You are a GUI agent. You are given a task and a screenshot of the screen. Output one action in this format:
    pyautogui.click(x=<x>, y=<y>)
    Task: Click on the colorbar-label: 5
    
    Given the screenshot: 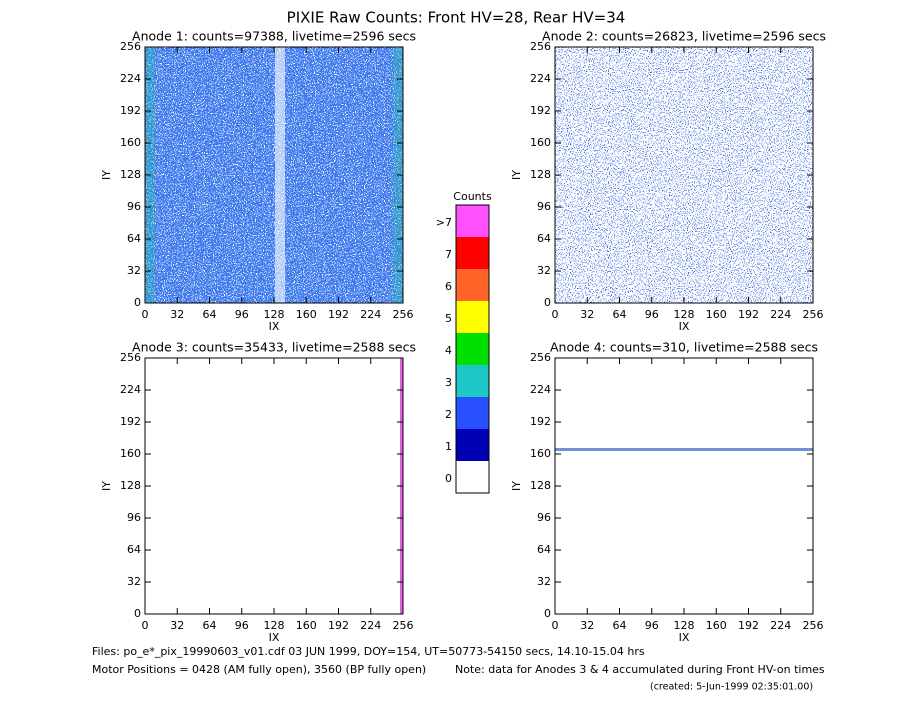 What is the action you would take?
    pyautogui.click(x=448, y=318)
    